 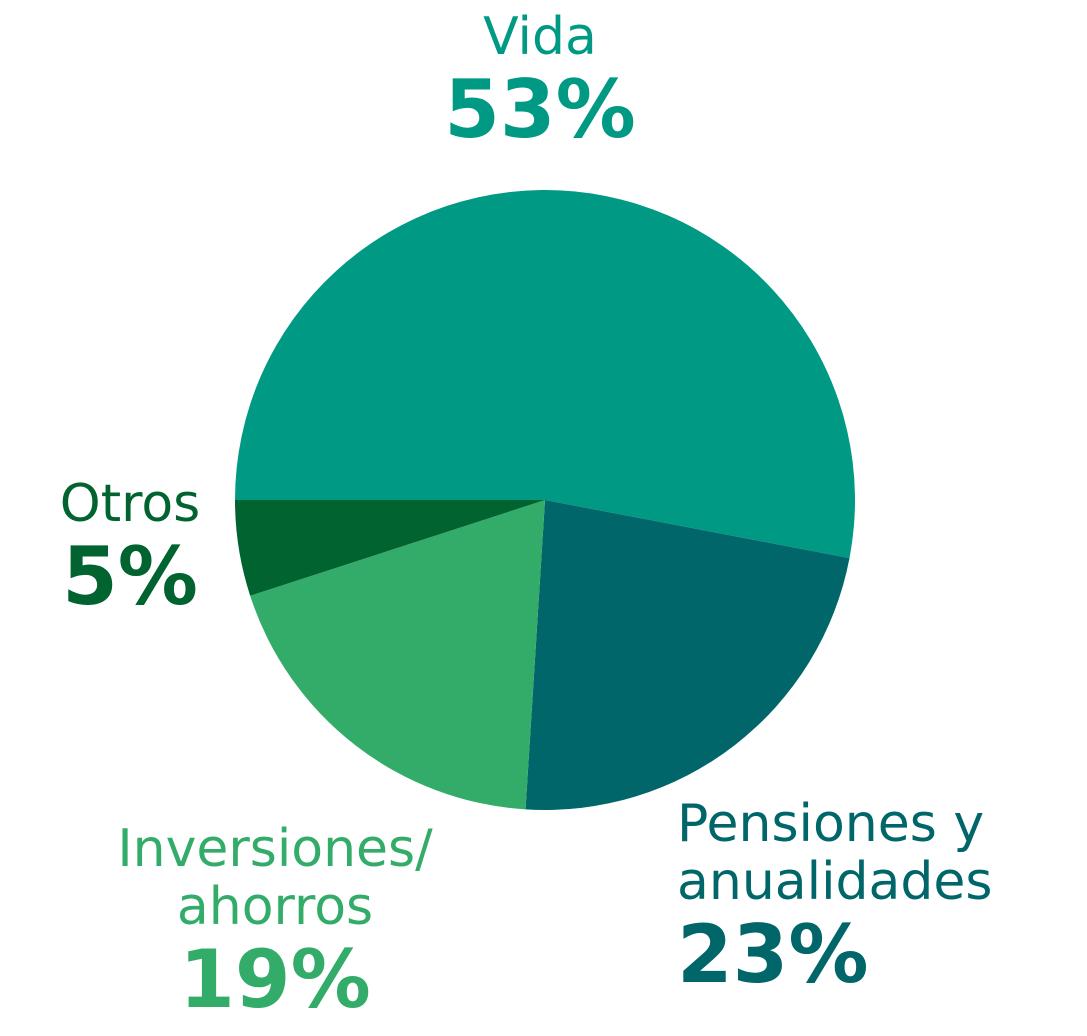 I want to click on value-label: 19%, so click(x=275, y=979).